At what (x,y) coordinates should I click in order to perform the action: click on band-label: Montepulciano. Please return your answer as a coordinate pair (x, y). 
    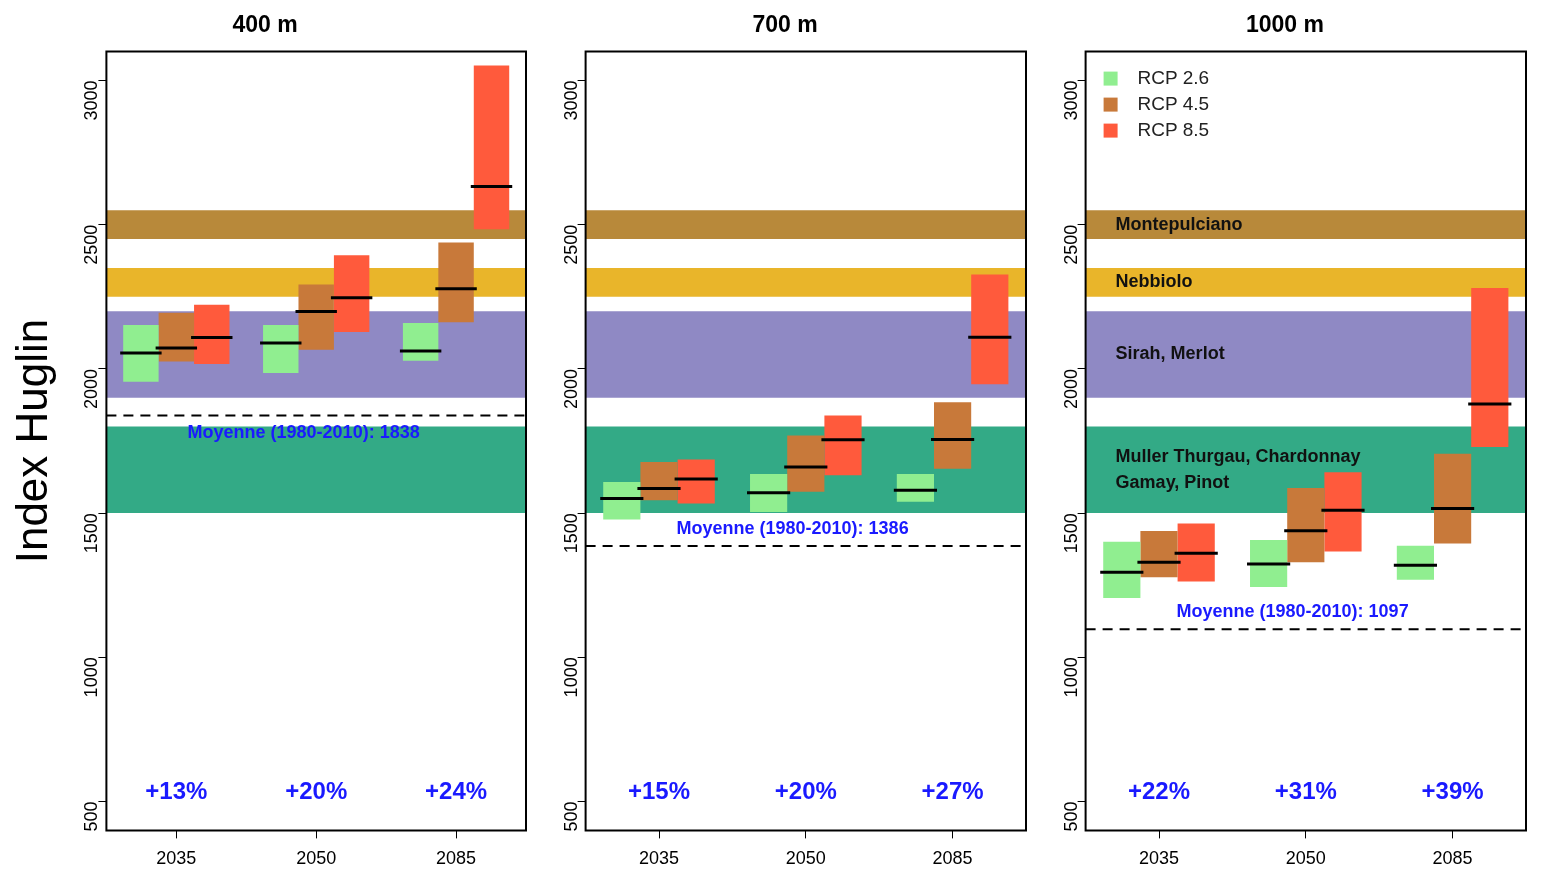
    Looking at the image, I should click on (1179, 223).